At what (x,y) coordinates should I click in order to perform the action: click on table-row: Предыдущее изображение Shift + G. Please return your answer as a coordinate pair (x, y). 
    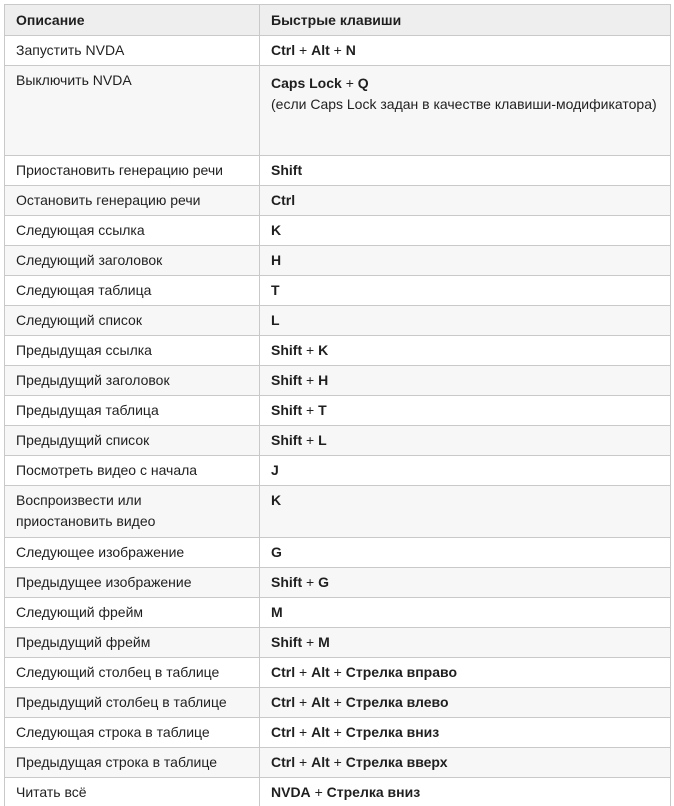
    Looking at the image, I should click on (337, 582).